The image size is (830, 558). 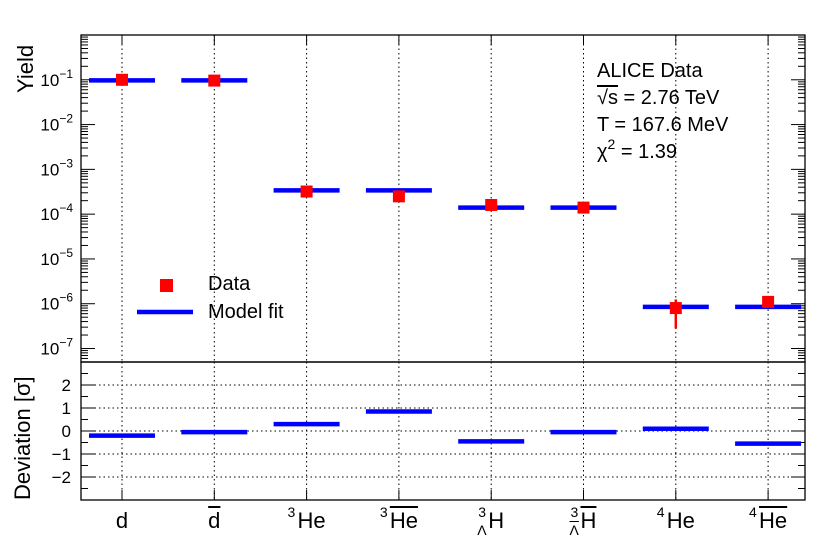 What do you see at coordinates (66, 385) in the screenshot?
I see `y-tick-label: 2` at bounding box center [66, 385].